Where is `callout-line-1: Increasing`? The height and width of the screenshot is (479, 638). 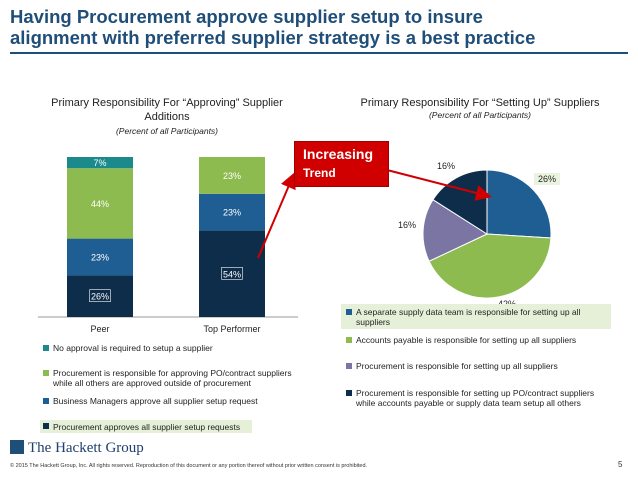
callout-line-1: Increasing is located at coordinates (338, 154).